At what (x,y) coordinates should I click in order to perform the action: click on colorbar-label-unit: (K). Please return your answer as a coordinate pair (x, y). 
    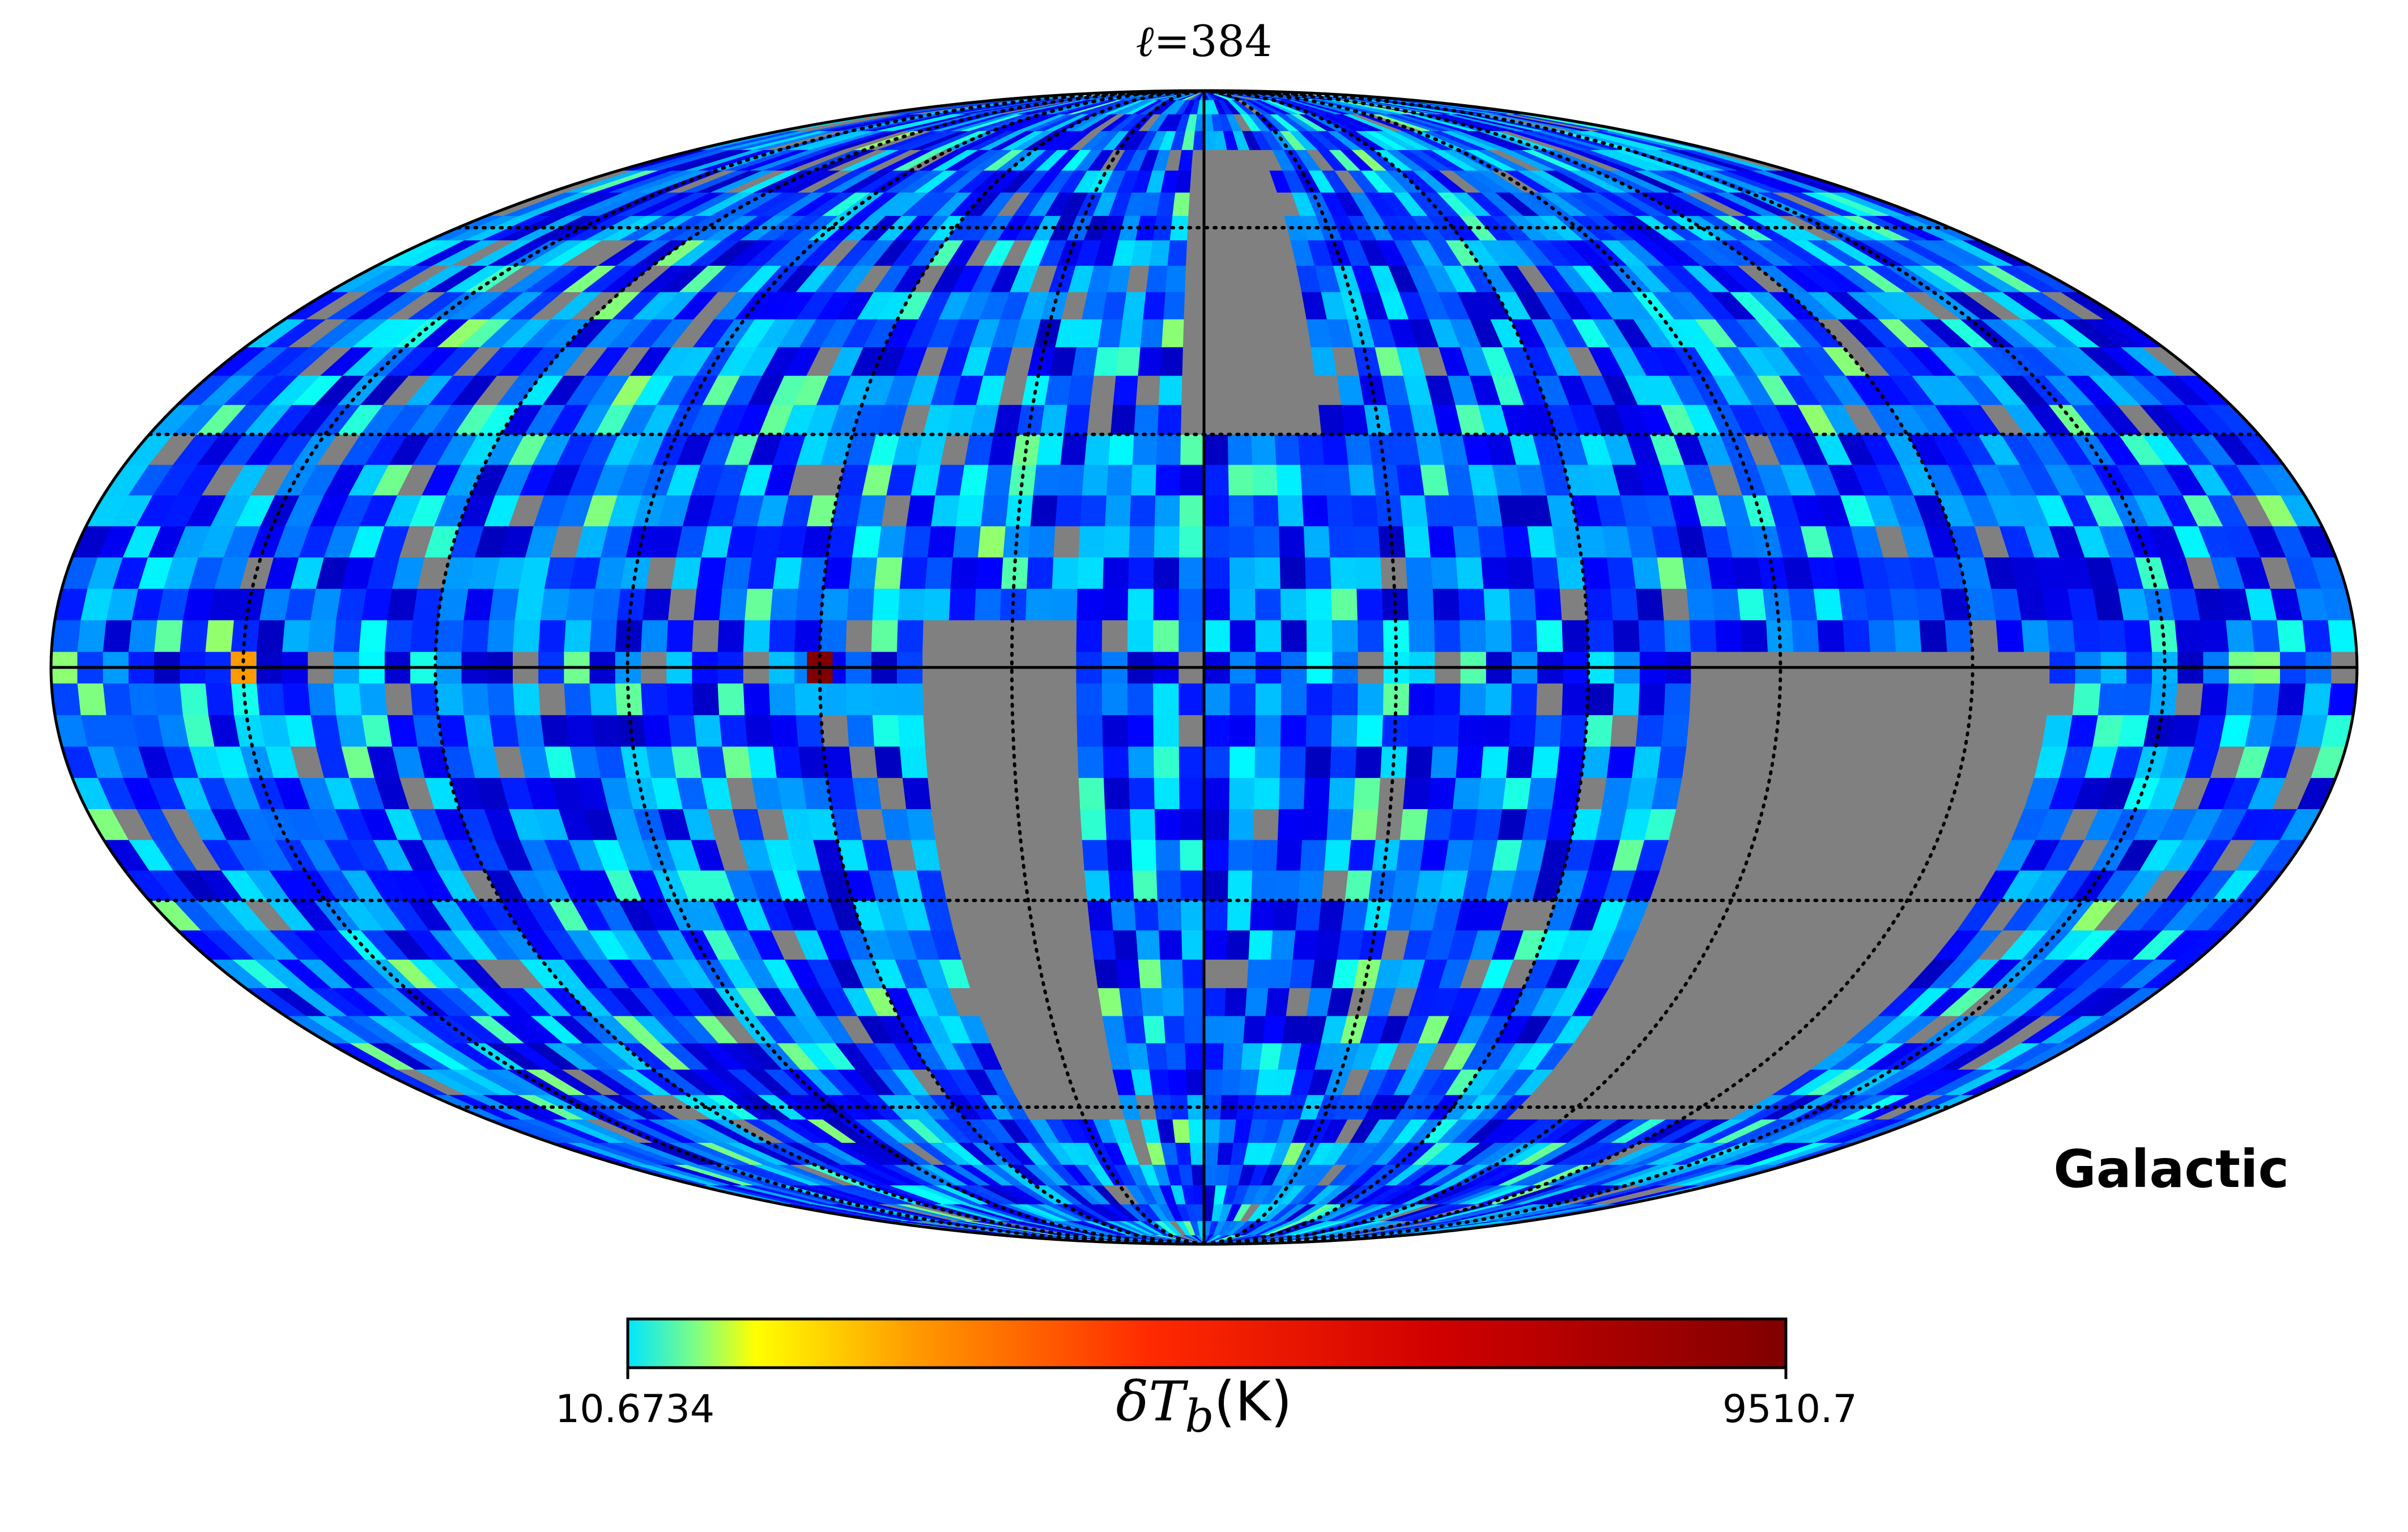
    Looking at the image, I should click on (1253, 1401).